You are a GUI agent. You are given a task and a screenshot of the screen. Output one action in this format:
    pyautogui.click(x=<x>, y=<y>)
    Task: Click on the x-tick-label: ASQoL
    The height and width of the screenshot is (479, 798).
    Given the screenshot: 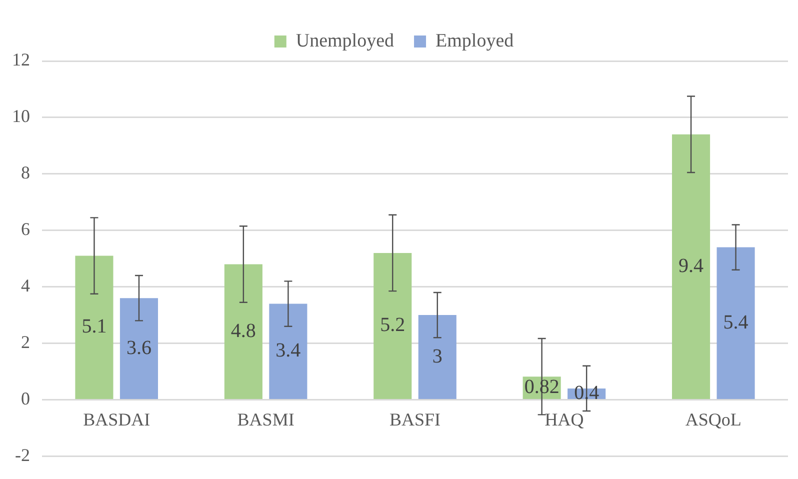 What is the action you would take?
    pyautogui.click(x=713, y=419)
    